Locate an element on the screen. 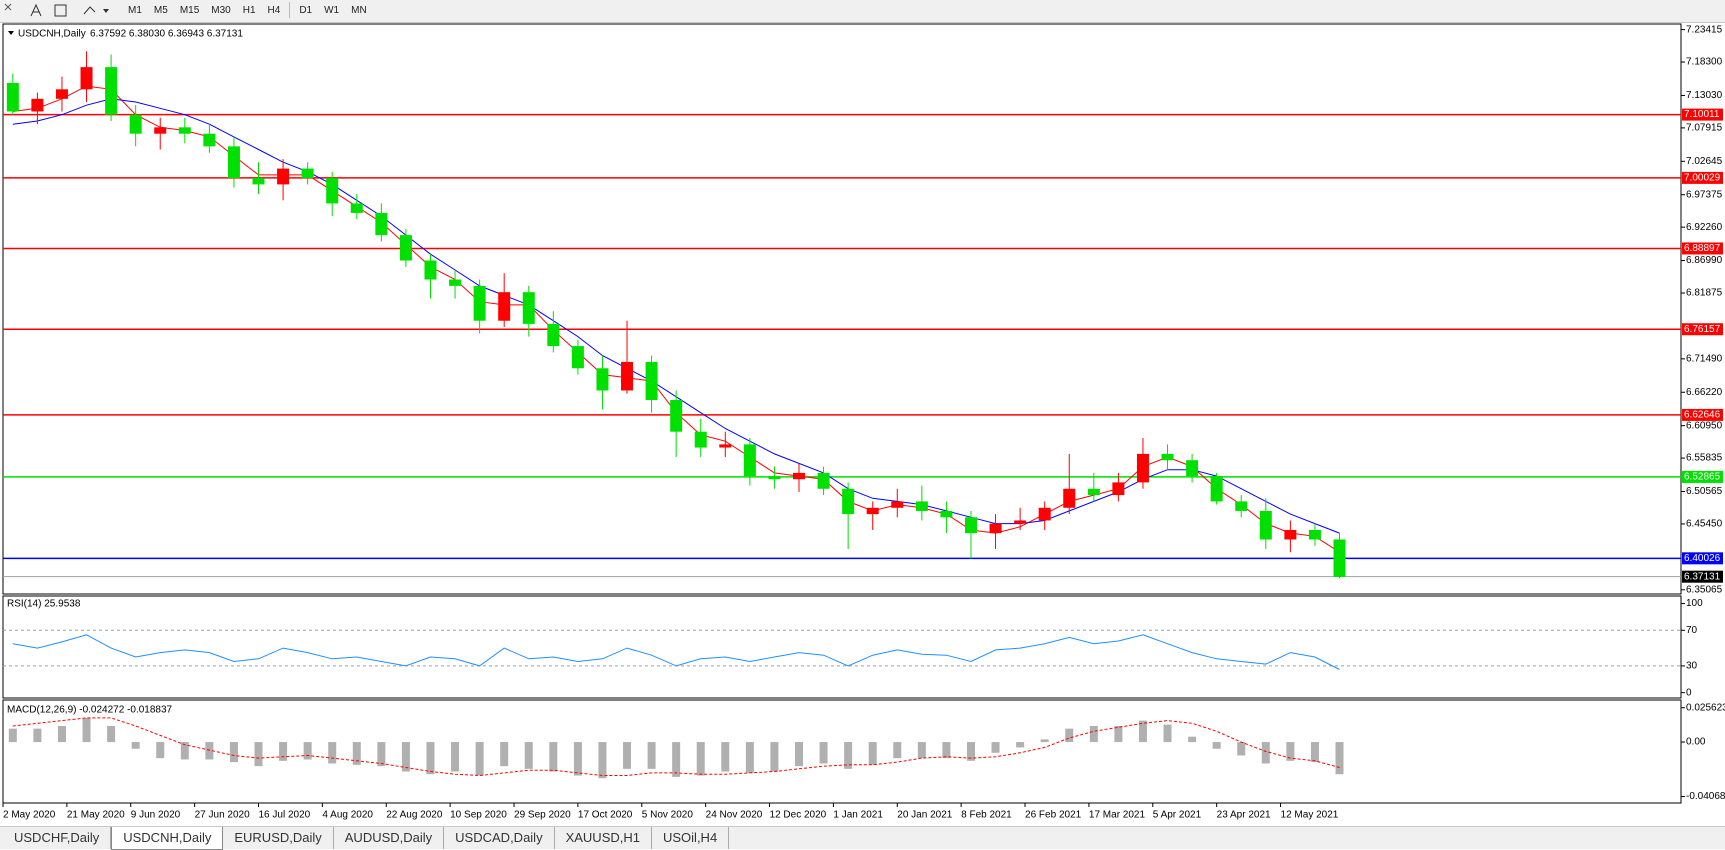  timeframe-button: W1 is located at coordinates (332, 10).